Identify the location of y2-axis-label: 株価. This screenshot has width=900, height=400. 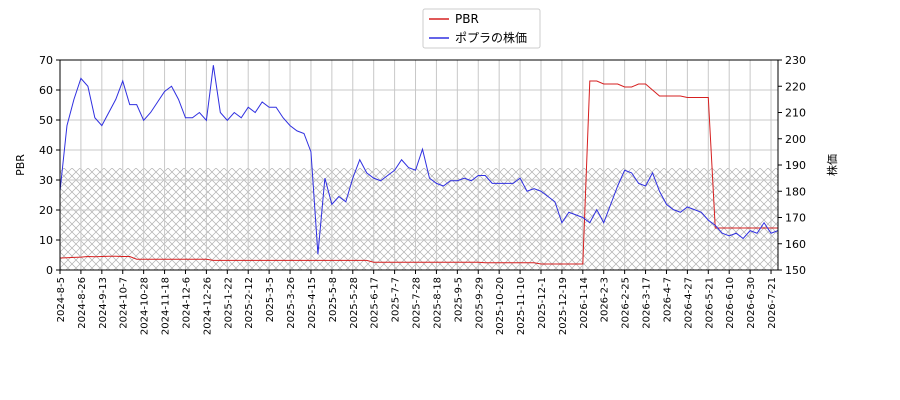
(832, 165).